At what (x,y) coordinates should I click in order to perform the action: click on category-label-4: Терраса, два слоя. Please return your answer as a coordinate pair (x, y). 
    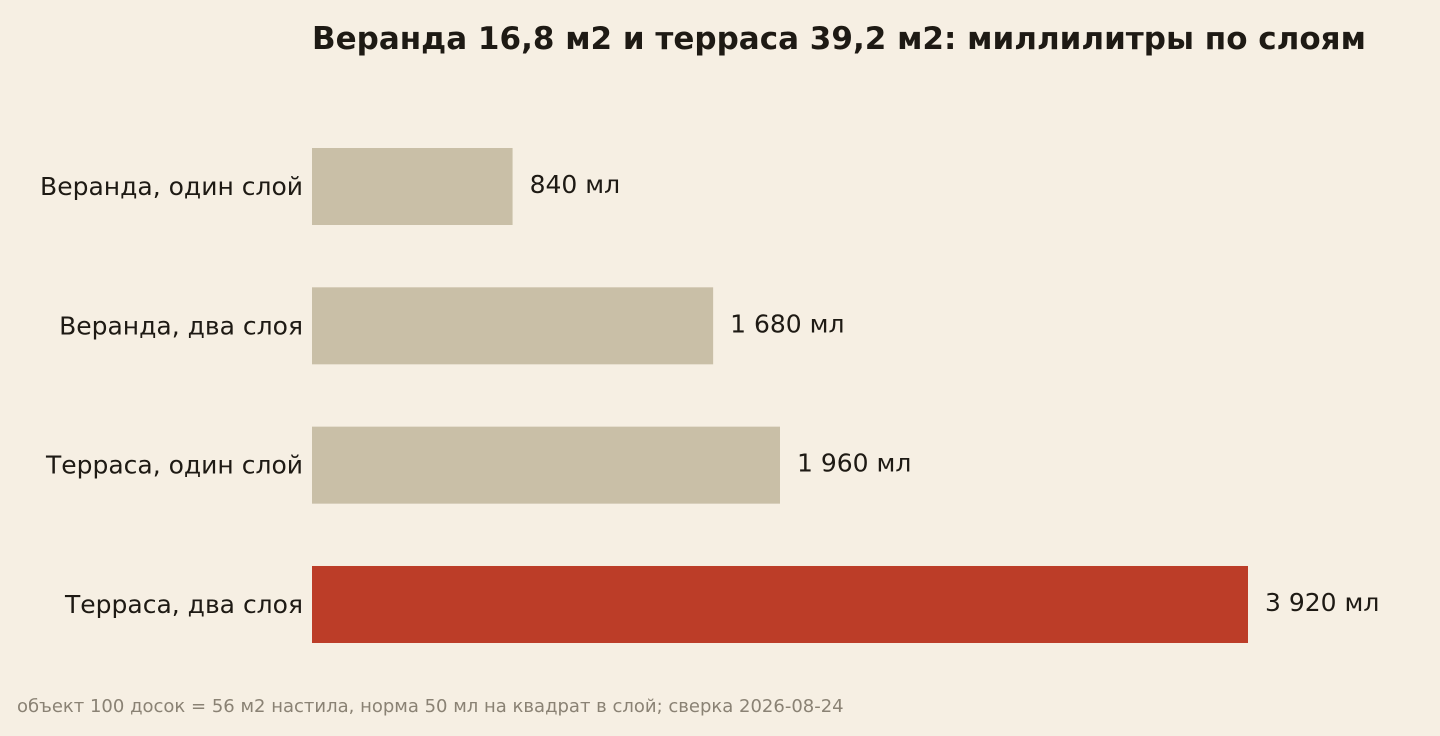
    Looking at the image, I should click on (183, 604).